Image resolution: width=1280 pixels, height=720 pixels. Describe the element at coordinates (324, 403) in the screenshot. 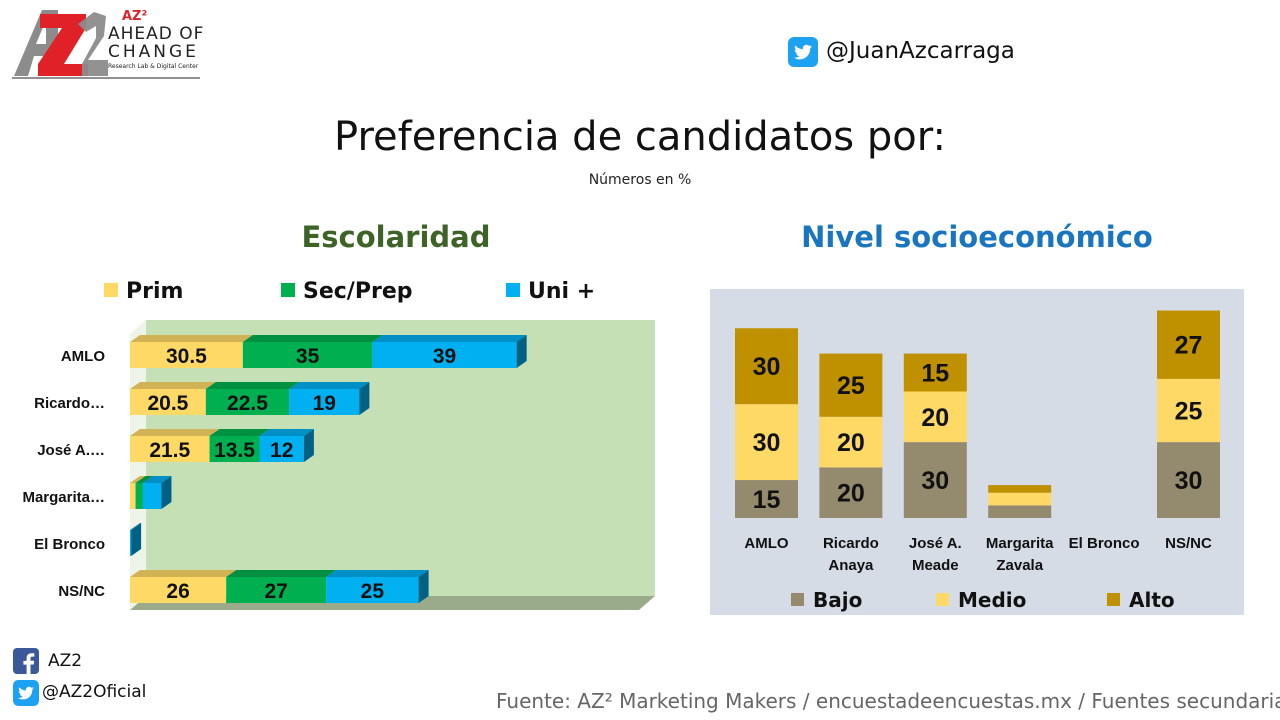

I see `data-label-1-2: 19` at that location.